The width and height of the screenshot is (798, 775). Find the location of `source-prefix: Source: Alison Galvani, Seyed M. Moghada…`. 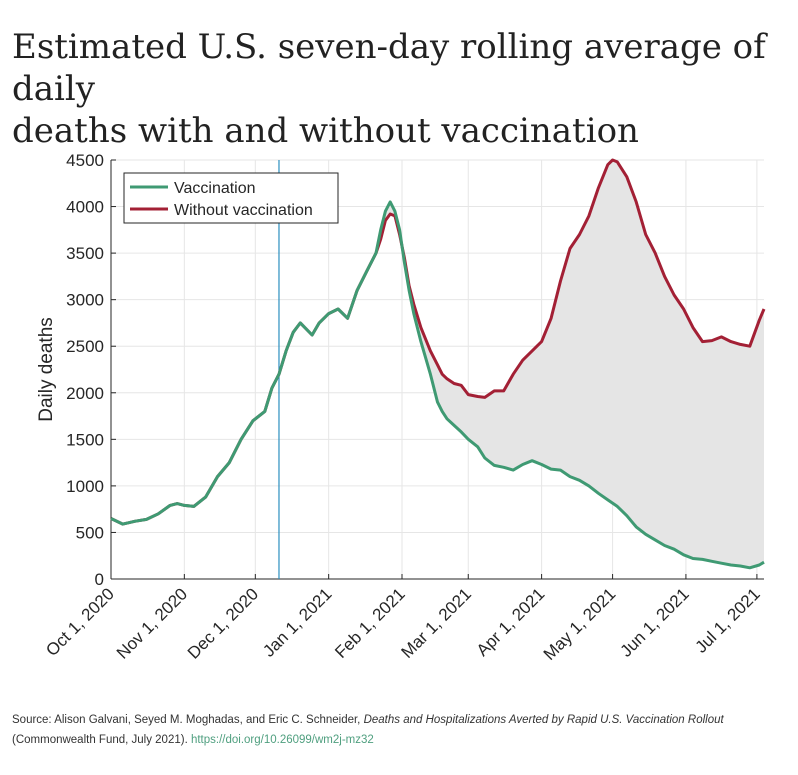

source-prefix: Source: Alison Galvani, Seyed M. Moghada… is located at coordinates (188, 720).